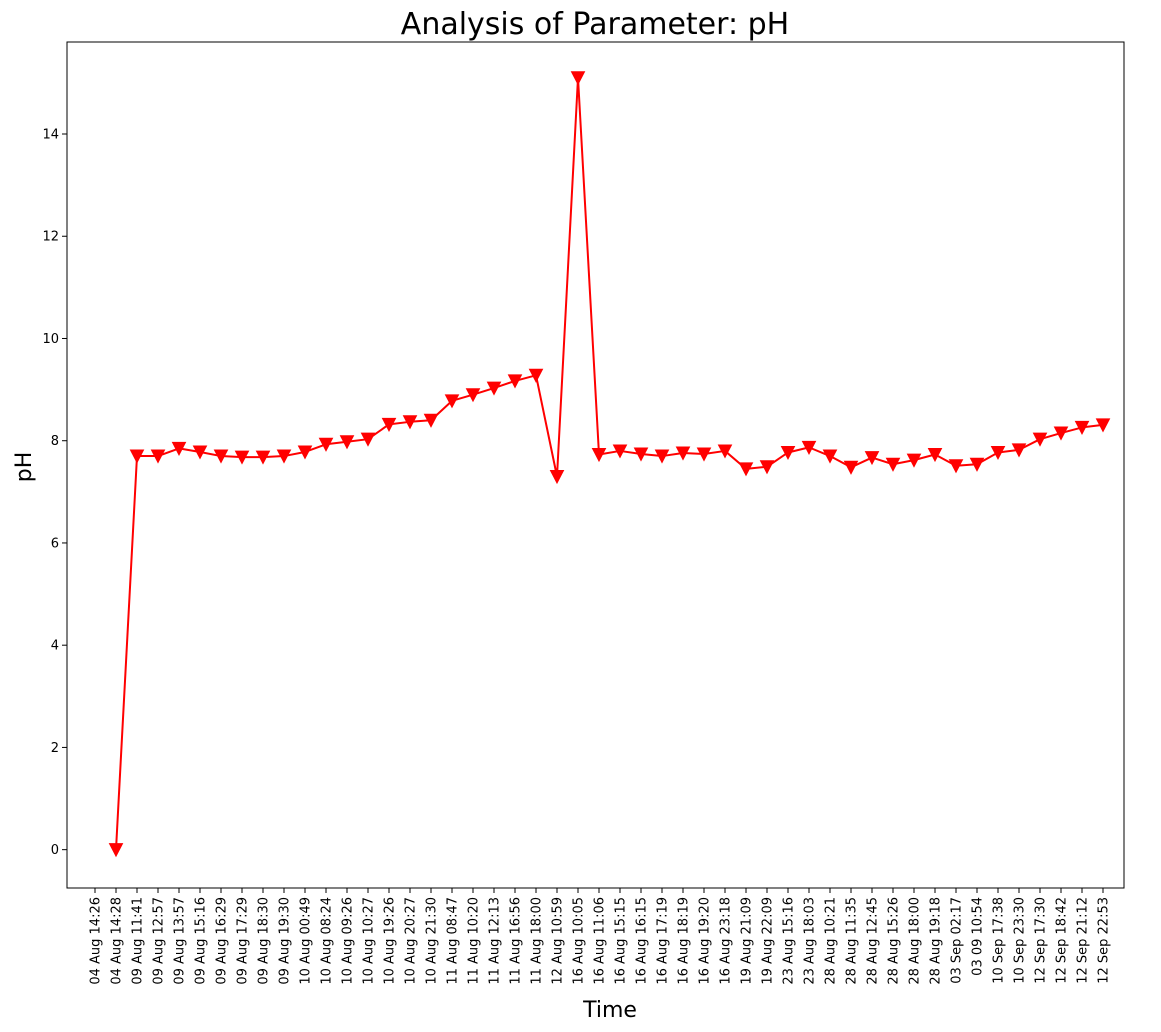 The height and width of the screenshot is (1032, 1161). Describe the element at coordinates (810, 941) in the screenshot. I see `x-tick-label: 23 Aug 18:03` at that location.